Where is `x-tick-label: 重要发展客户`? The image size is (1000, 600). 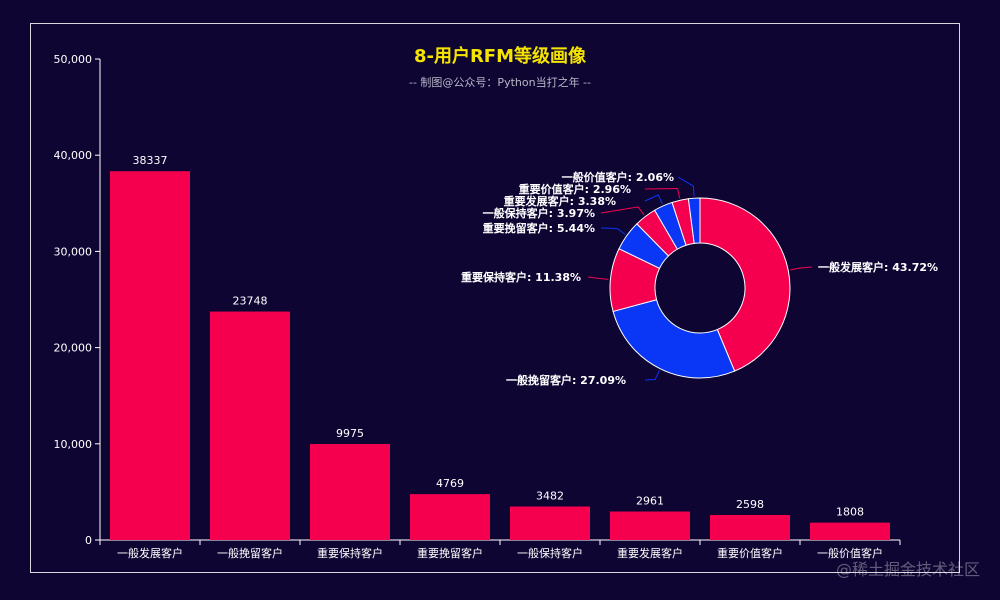
x-tick-label: 重要发展客户 is located at coordinates (650, 553).